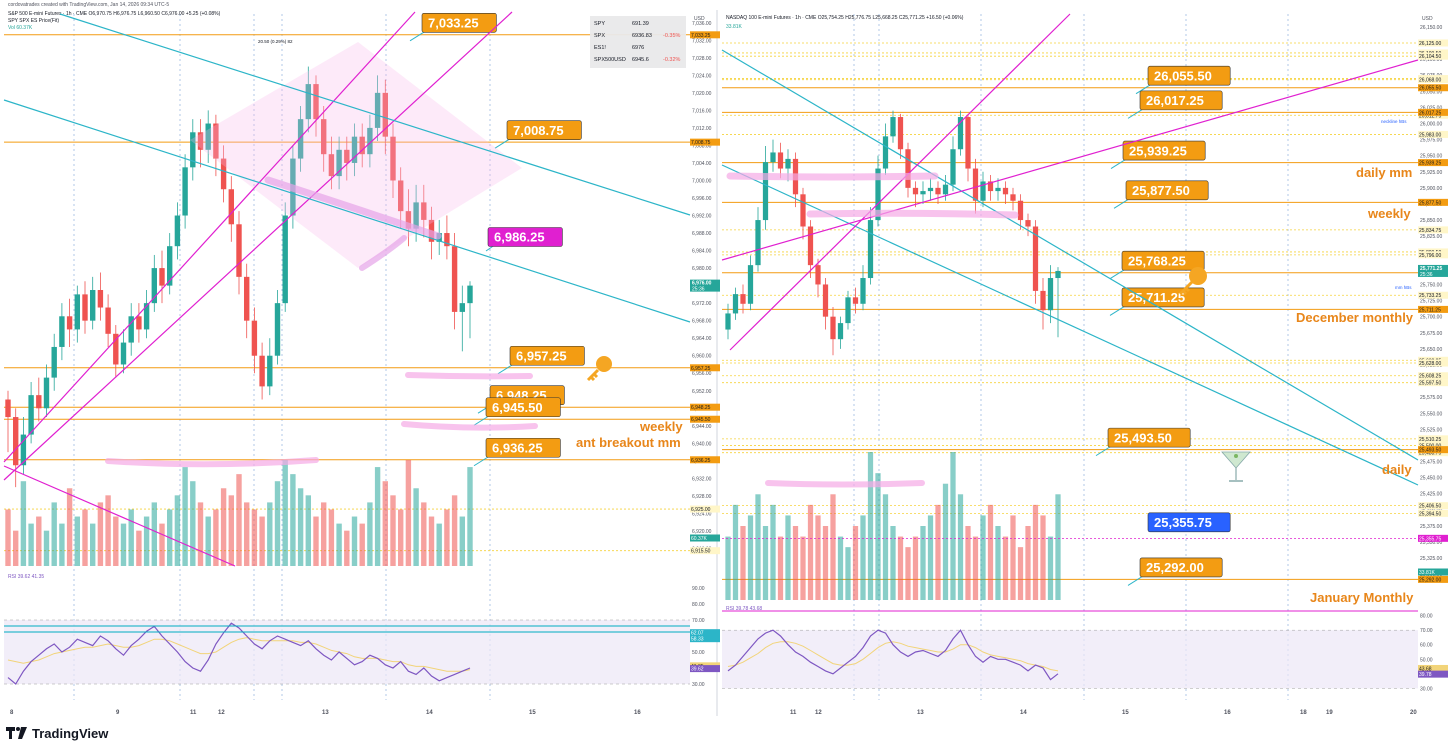 The height and width of the screenshot is (746, 1456). What do you see at coordinates (701, 36) in the screenshot?
I see `level-axis-value: 7,033.25` at bounding box center [701, 36].